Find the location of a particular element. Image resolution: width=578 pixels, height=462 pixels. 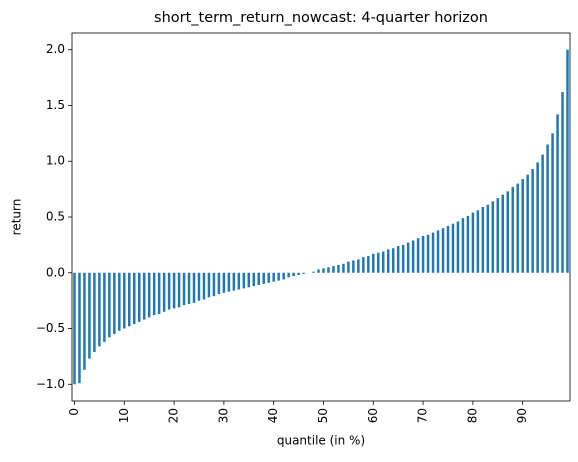

y-tick-label: −1.0 is located at coordinates (50, 384).